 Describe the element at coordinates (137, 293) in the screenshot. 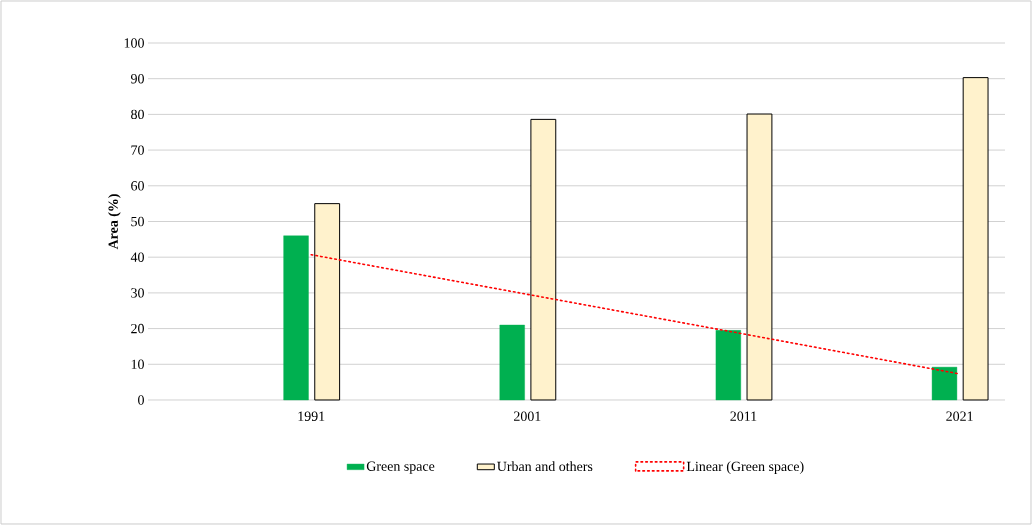

I see `y-tick-label: 30` at that location.